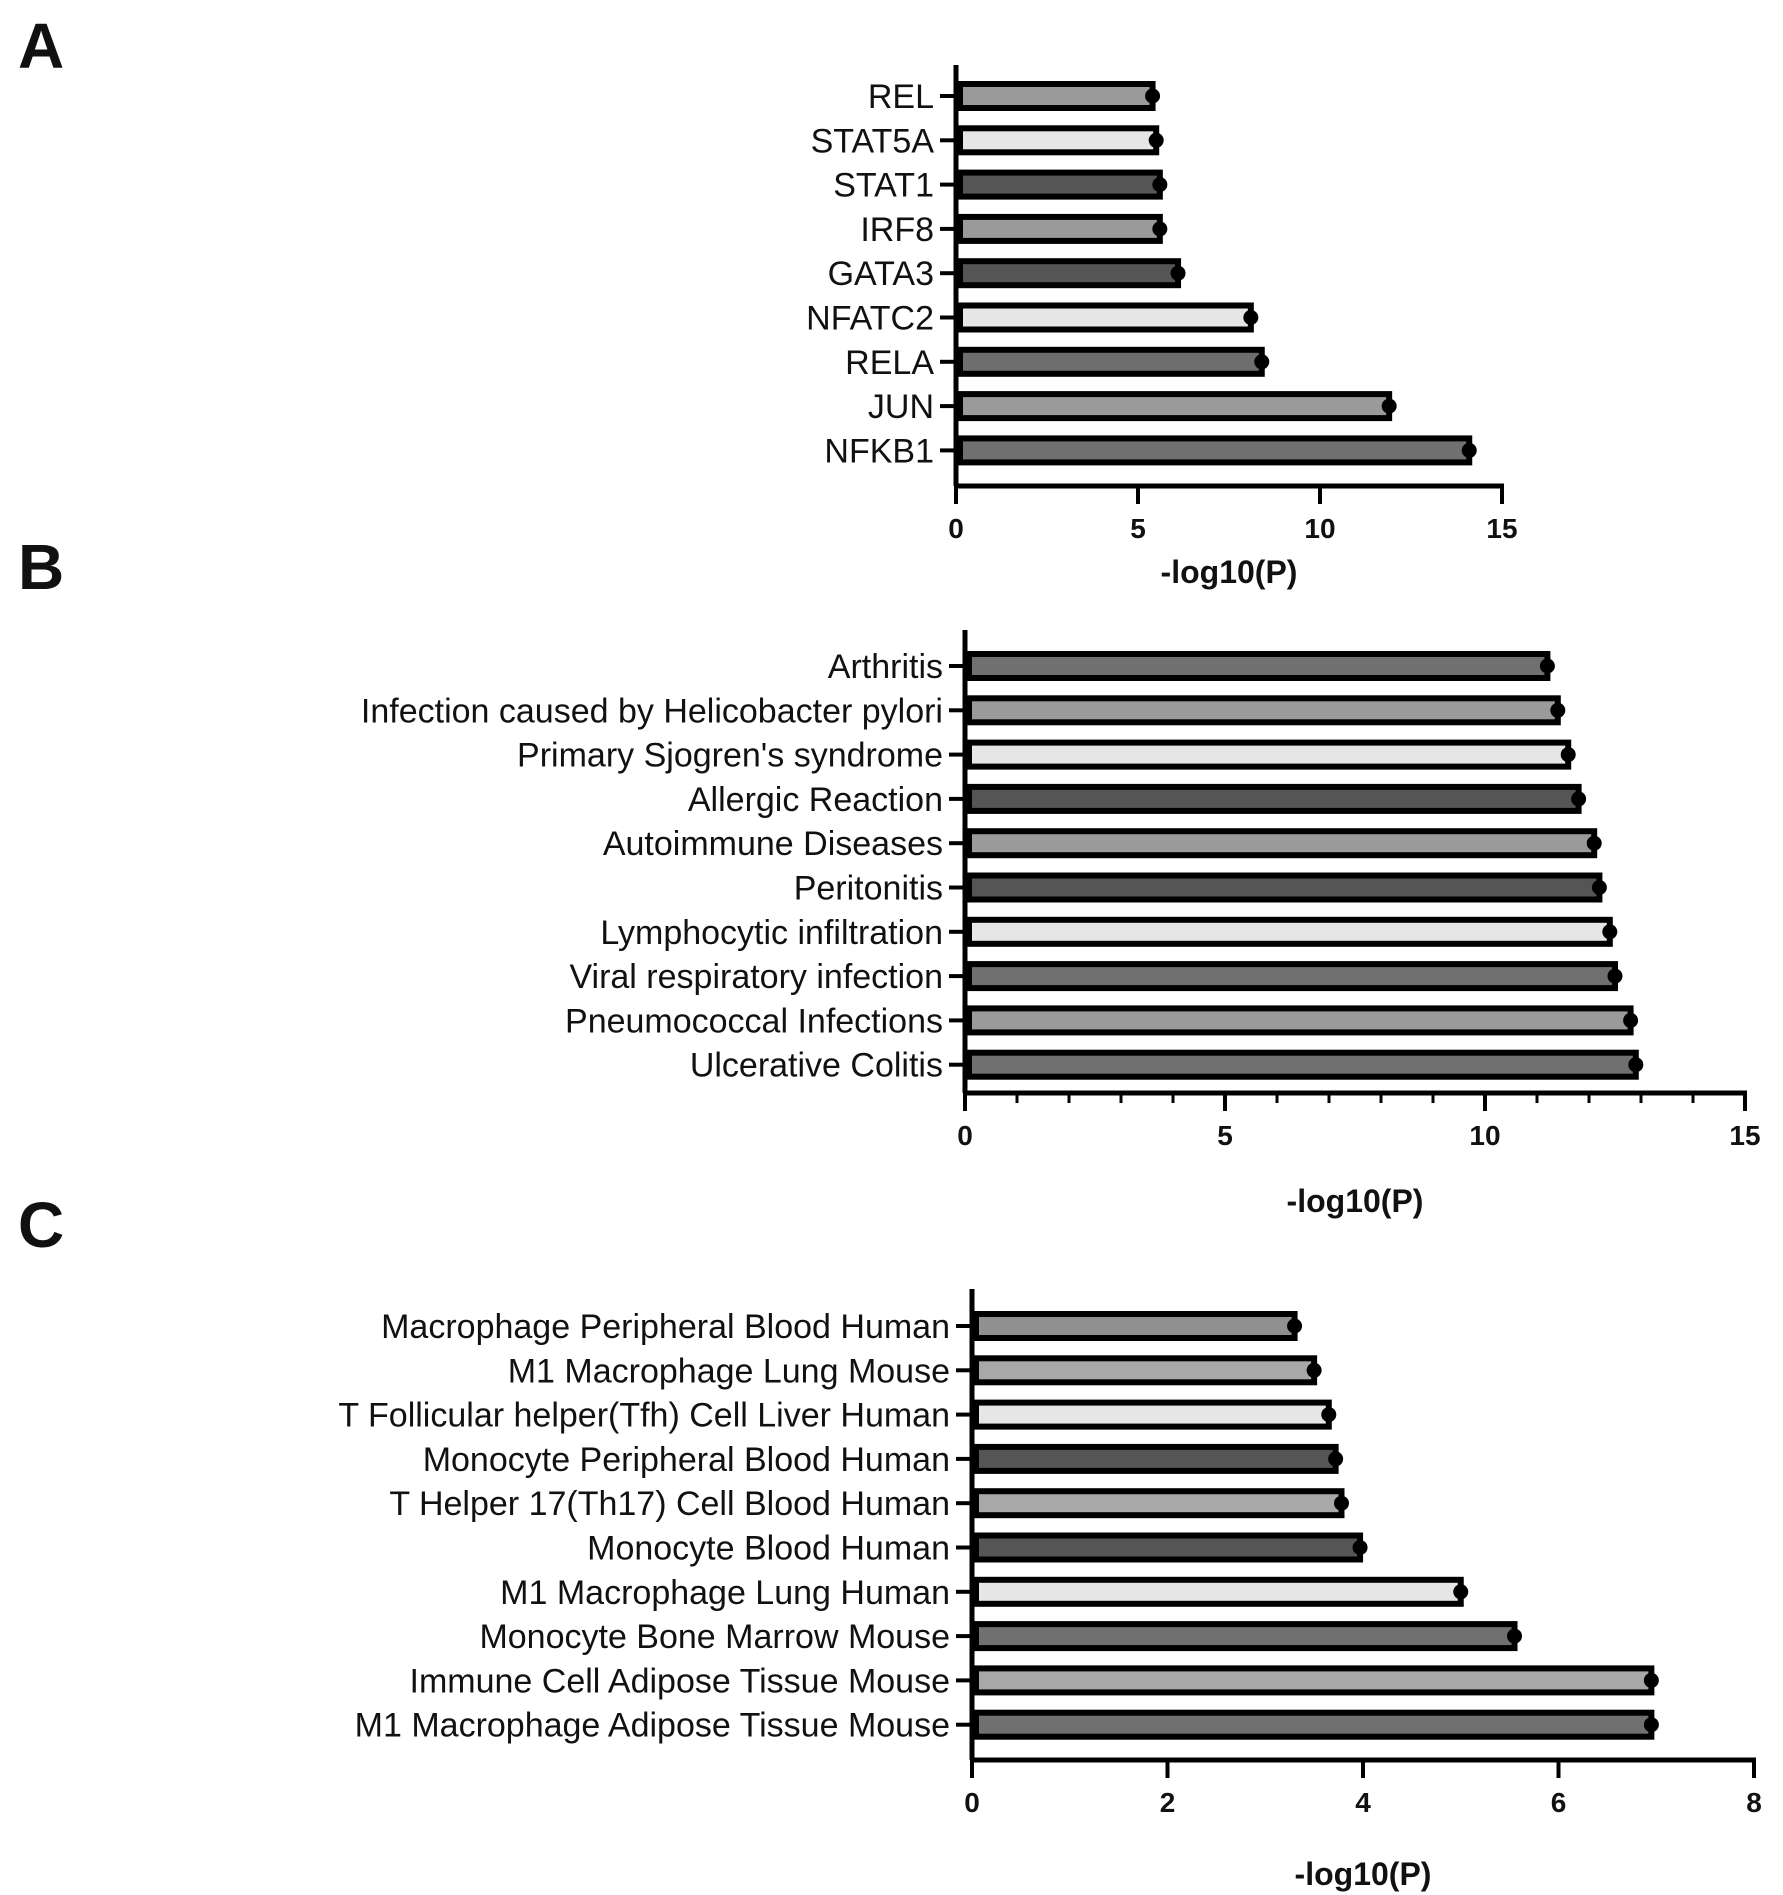  Describe the element at coordinates (725, 1593) in the screenshot. I see `chart-c-category-label-6: M1 Macrophage Lung Human` at that location.